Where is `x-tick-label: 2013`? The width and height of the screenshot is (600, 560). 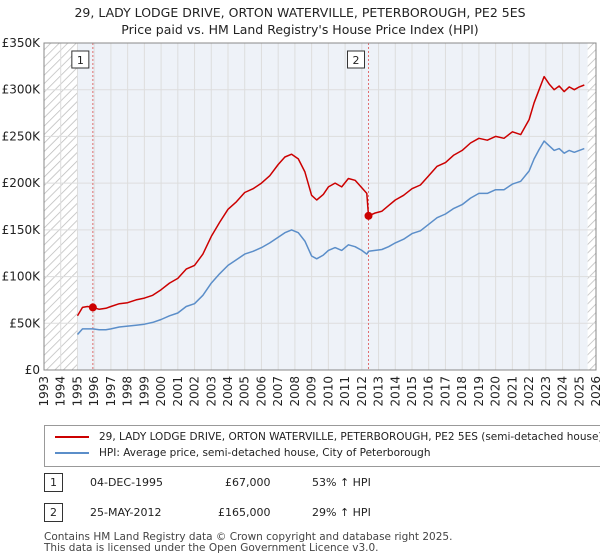
x-tick-label: 2013 is located at coordinates (379, 391).